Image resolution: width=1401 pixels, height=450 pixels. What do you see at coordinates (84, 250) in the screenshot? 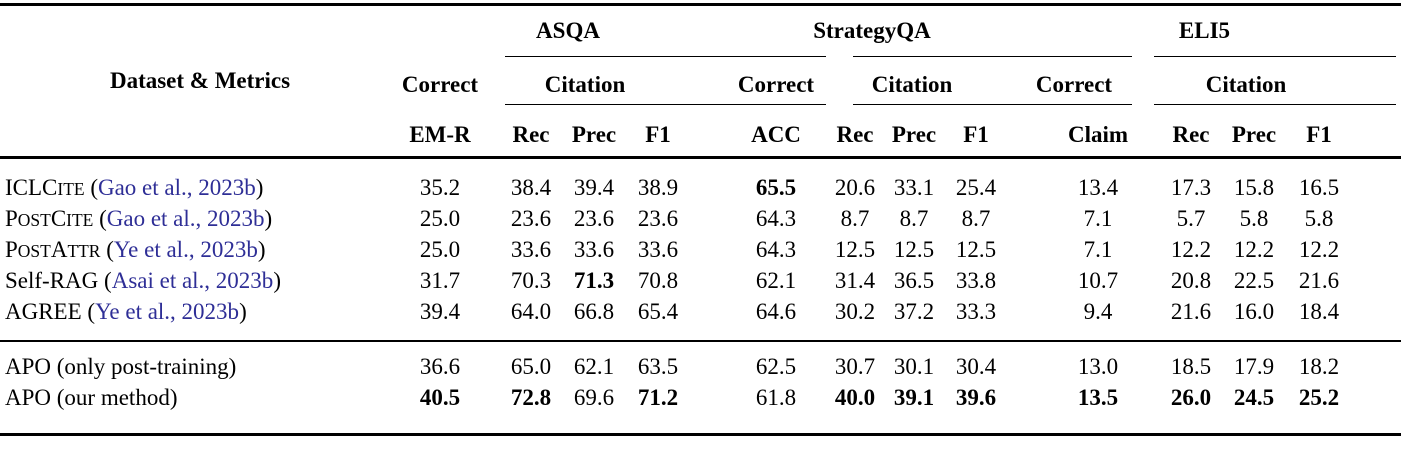
I see `method-name: TTR` at bounding box center [84, 250].